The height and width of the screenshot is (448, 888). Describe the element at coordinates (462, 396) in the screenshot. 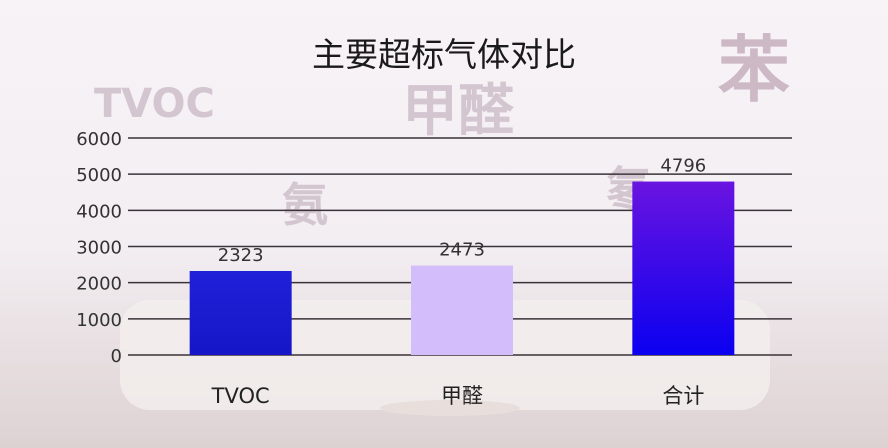

I see `x-tick-label: 甲醛` at that location.